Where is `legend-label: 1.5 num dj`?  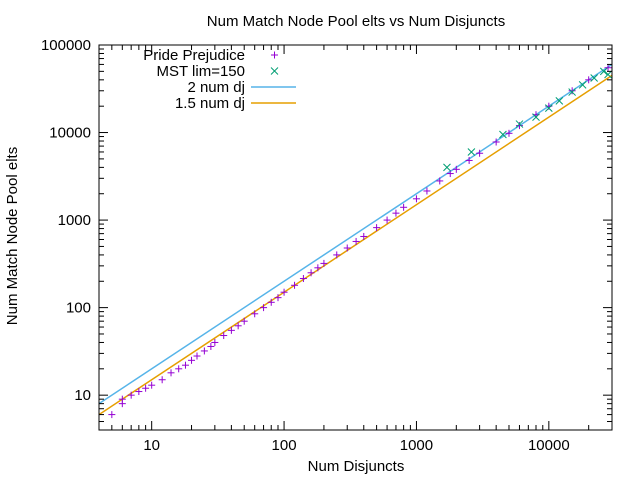
legend-label: 1.5 num dj is located at coordinates (210, 103).